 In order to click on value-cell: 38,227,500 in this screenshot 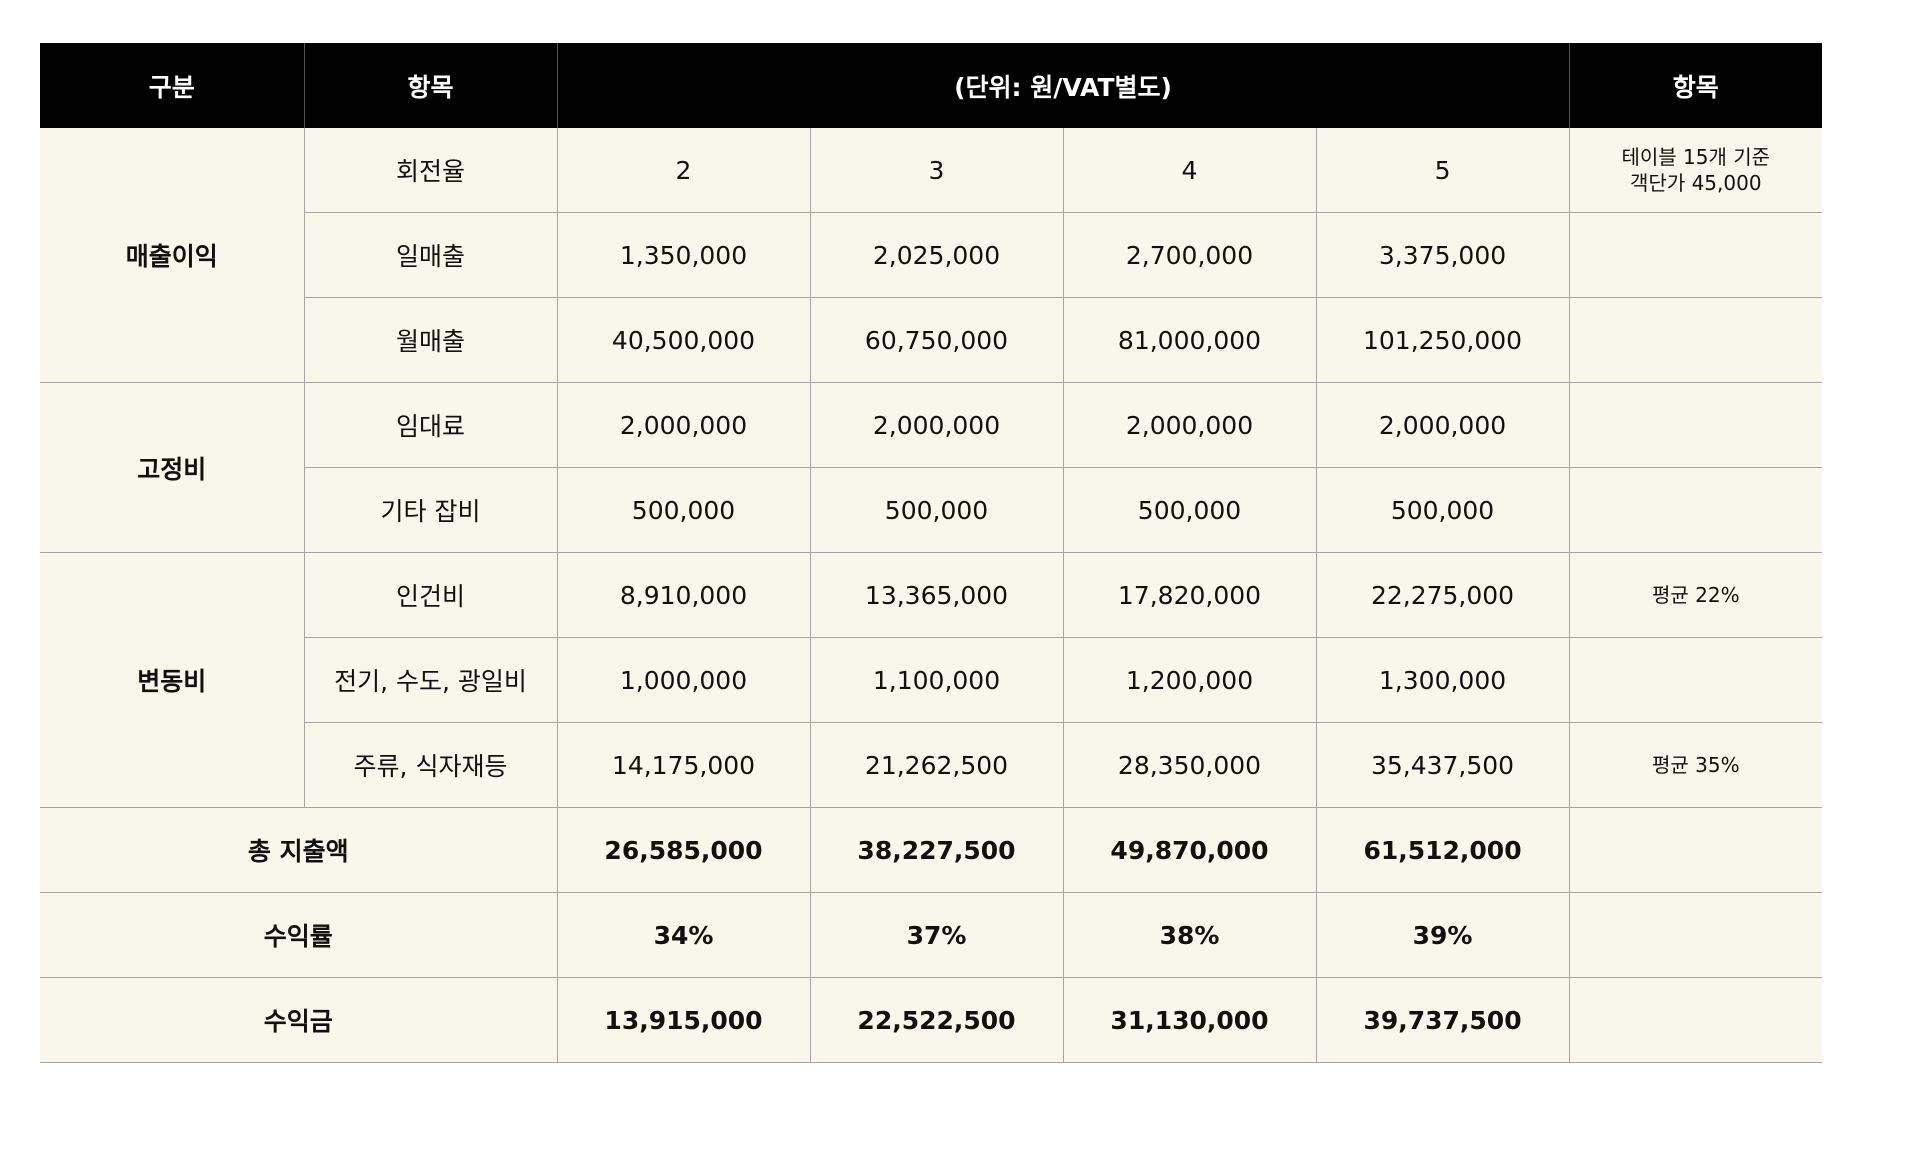, I will do `click(936, 850)`.